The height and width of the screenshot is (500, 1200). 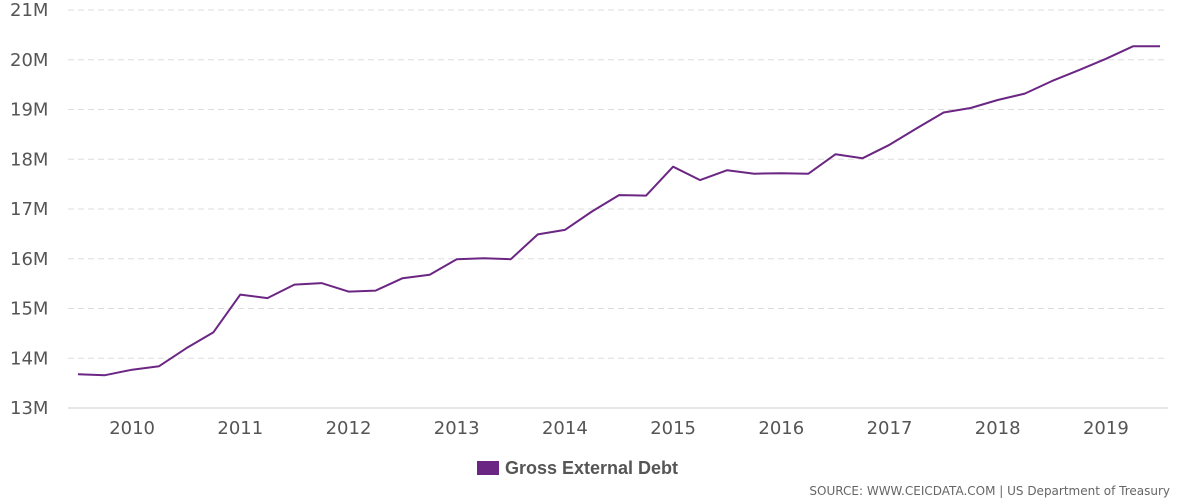 I want to click on legend-label: Gross External Debt, so click(x=591, y=468).